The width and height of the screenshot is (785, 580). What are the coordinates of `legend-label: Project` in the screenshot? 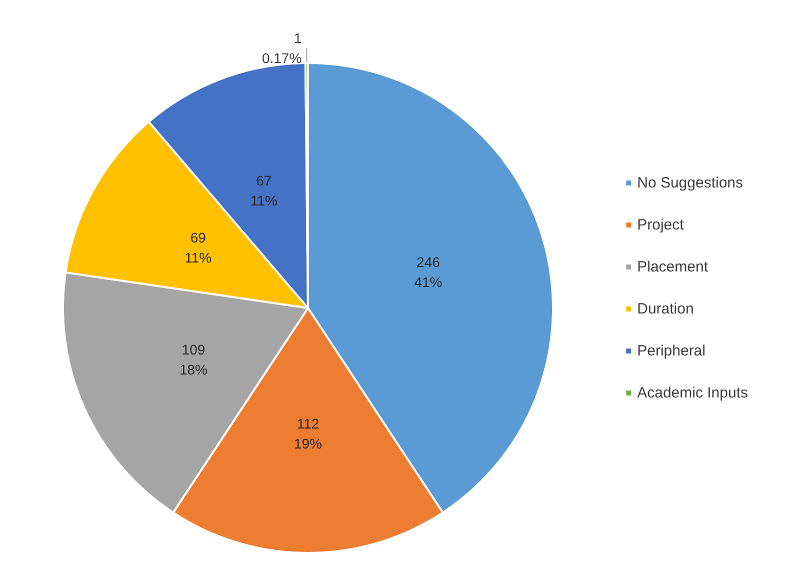 It's located at (661, 225).